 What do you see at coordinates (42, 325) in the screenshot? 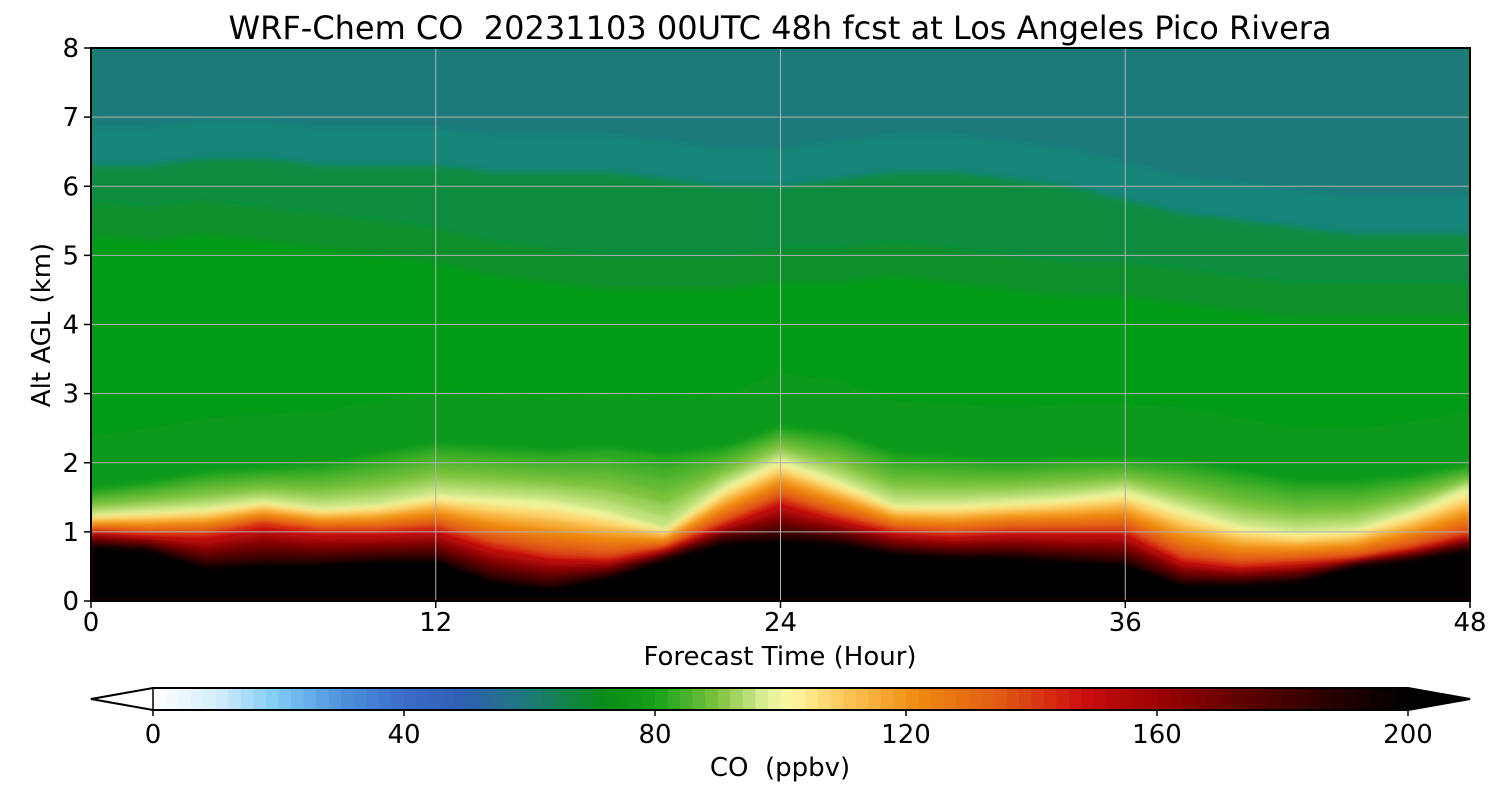
I see `y-axis-label: Alt AGL (km)` at bounding box center [42, 325].